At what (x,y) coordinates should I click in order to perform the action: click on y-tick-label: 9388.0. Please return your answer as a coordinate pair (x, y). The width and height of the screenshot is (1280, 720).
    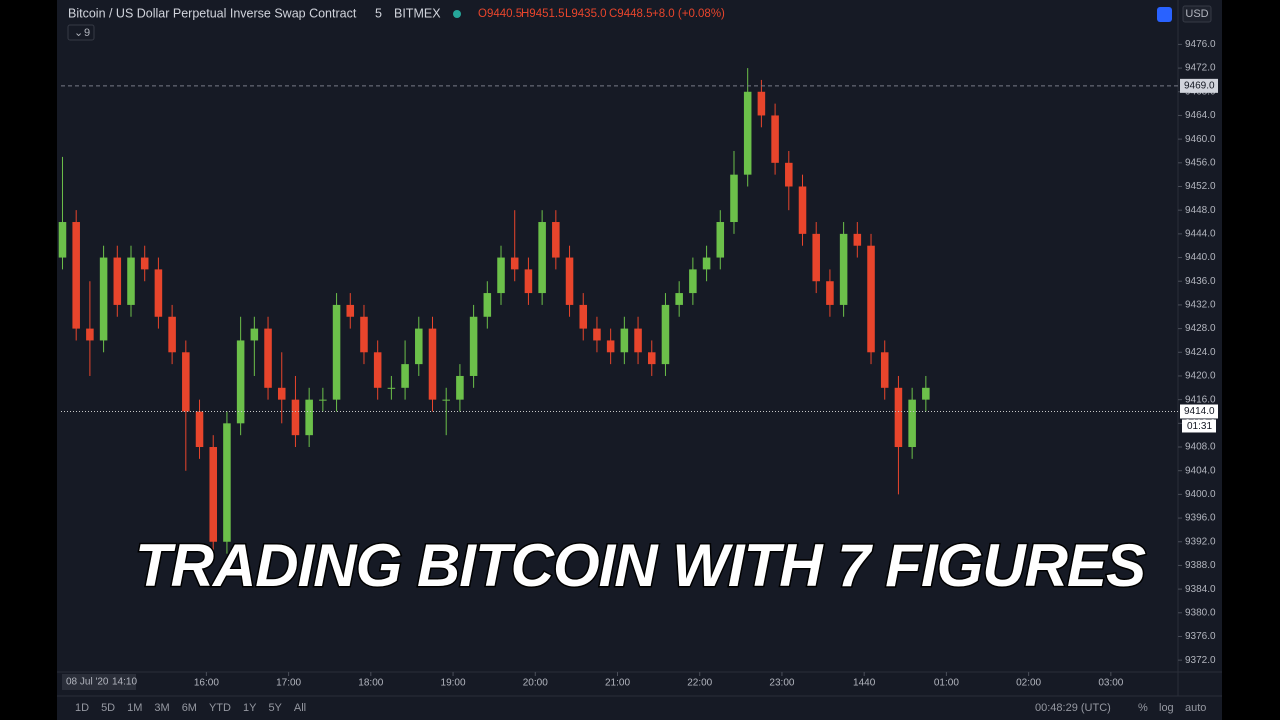
    Looking at the image, I should click on (1200, 565).